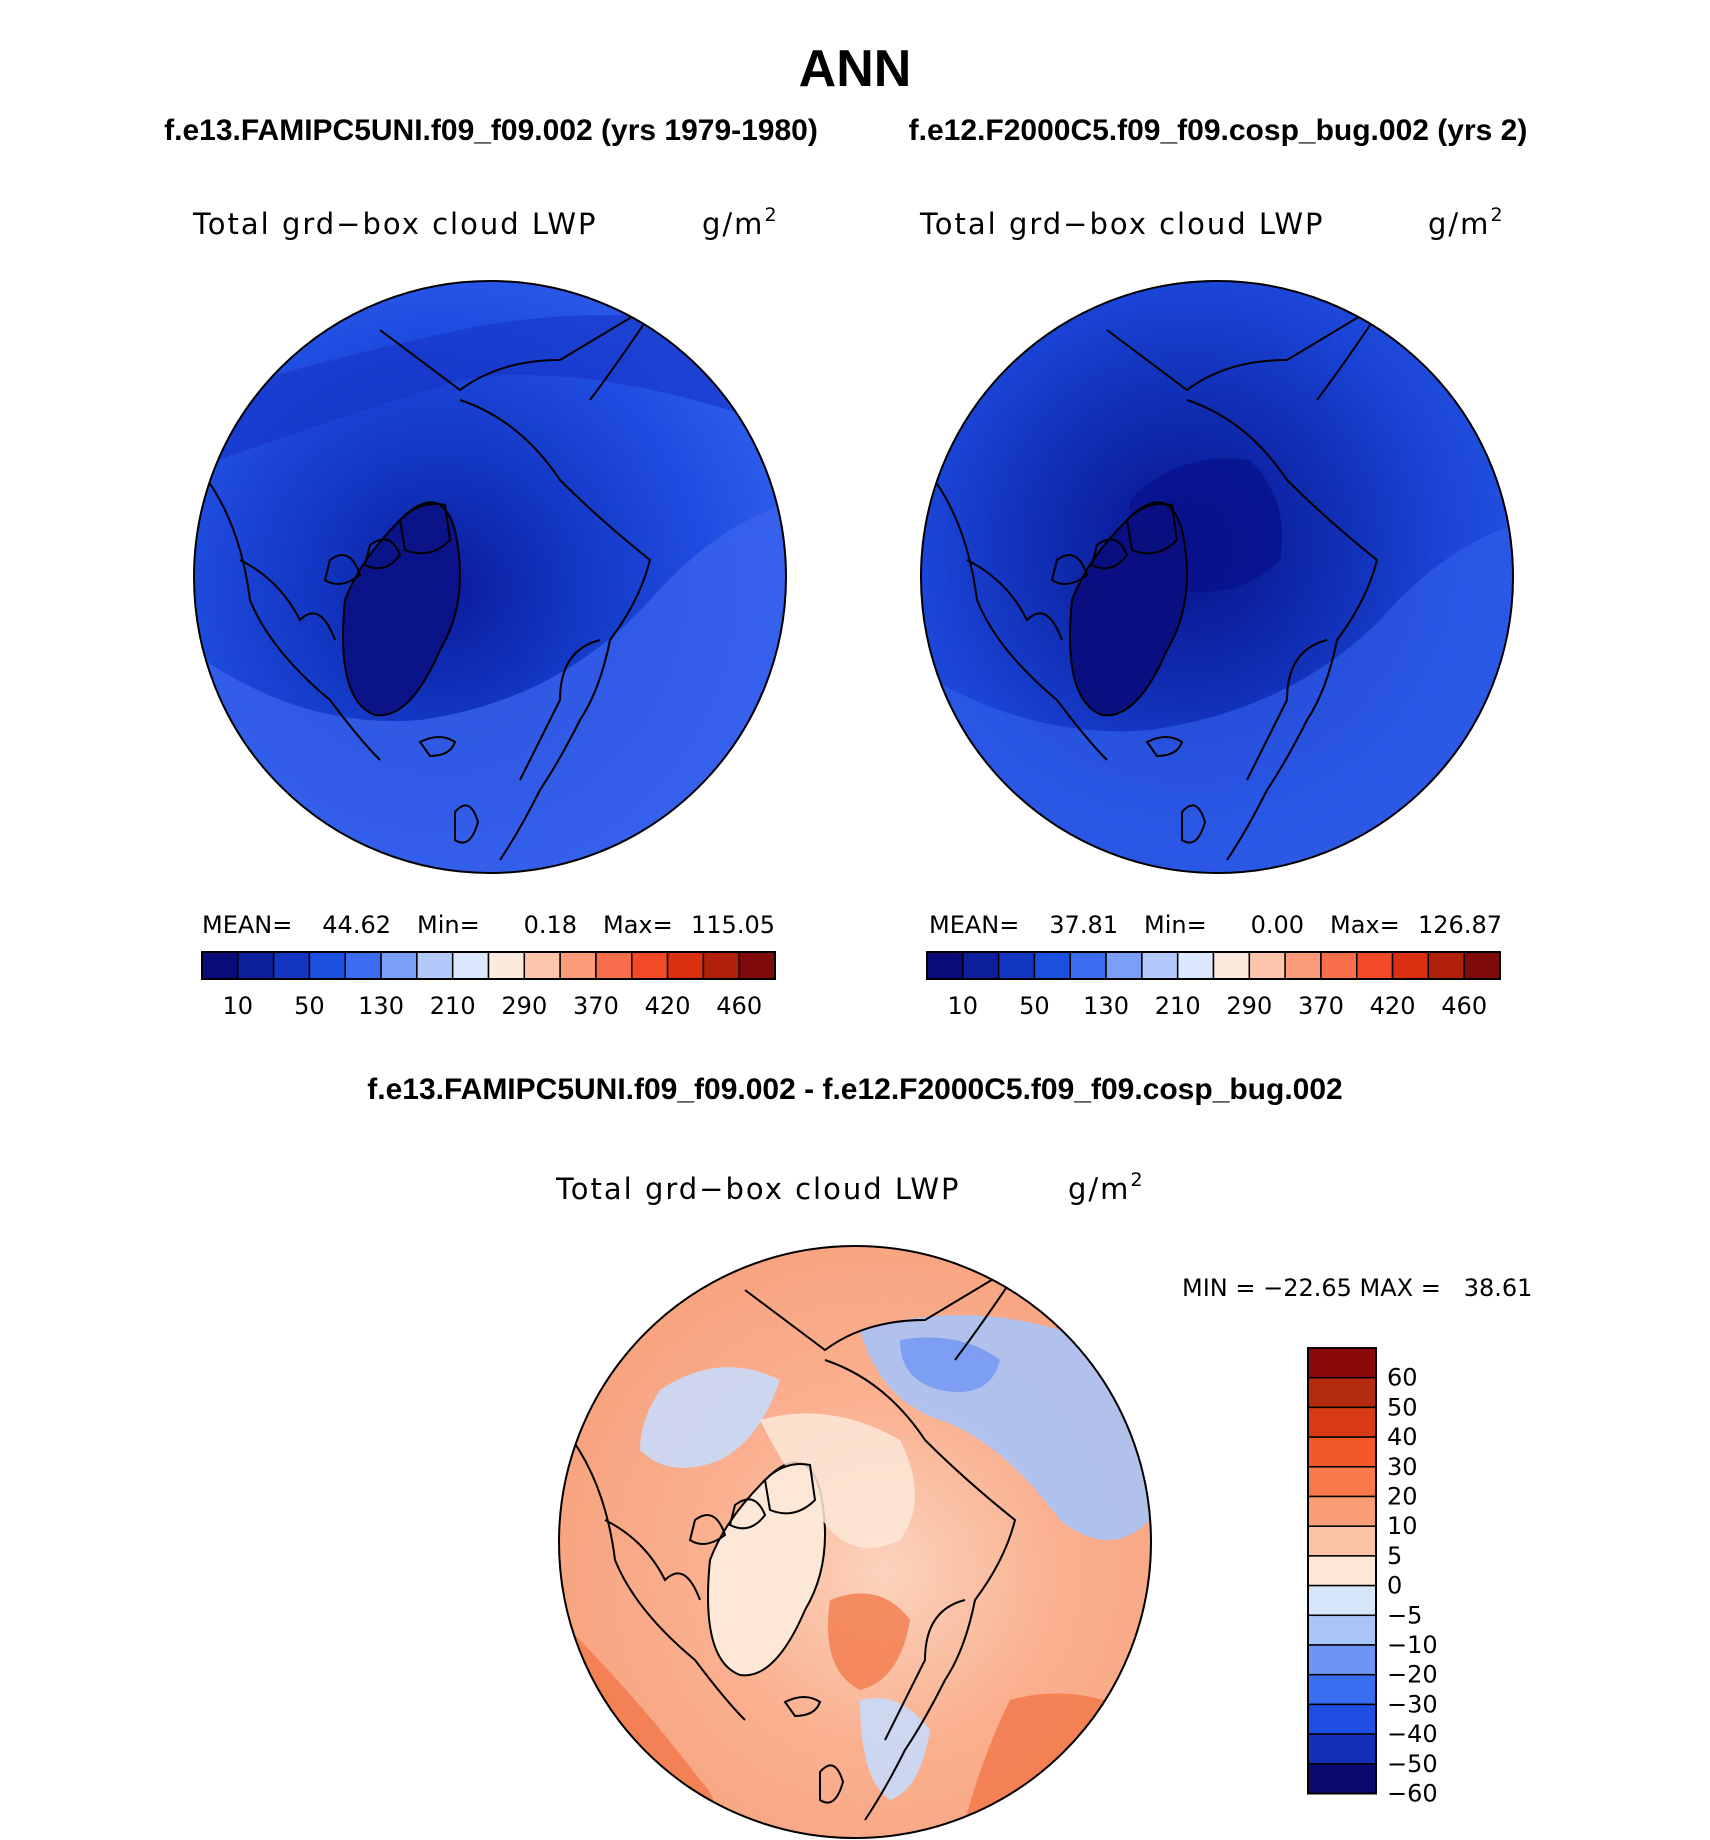 This screenshot has width=1710, height=1840. Describe the element at coordinates (668, 1006) in the screenshot. I see `panel-a-colorbar-tick-420: 420` at that location.